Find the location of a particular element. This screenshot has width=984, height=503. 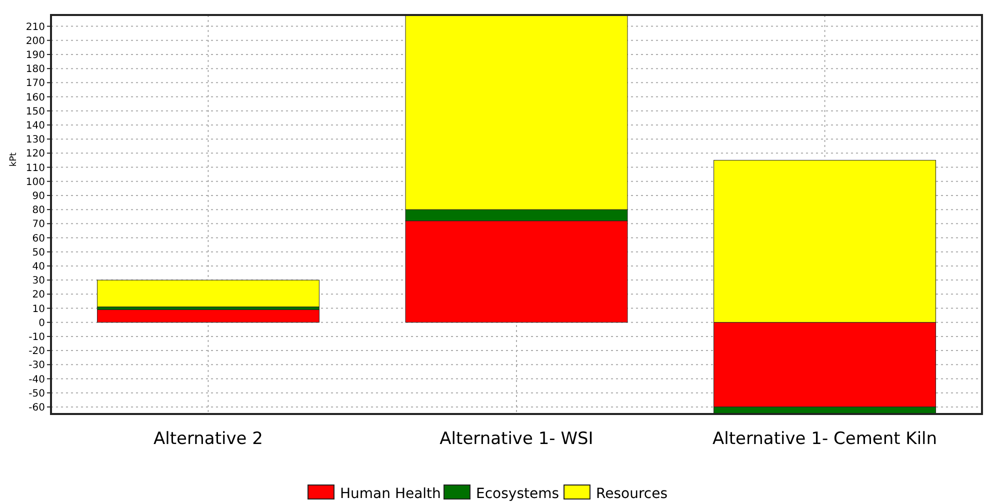

y-tick-label: 20 is located at coordinates (38, 295).